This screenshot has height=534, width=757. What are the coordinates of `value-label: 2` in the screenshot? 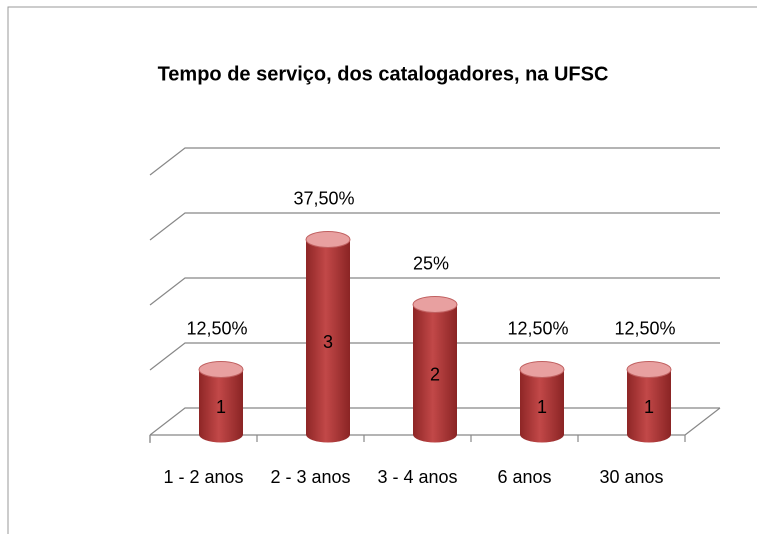 It's located at (435, 374).